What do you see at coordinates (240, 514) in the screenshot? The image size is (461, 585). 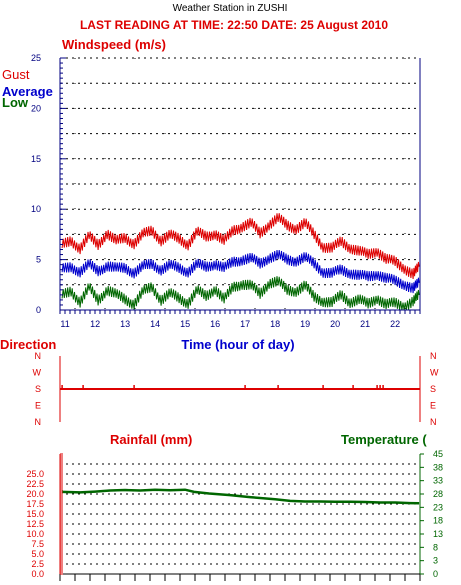 I see `rain-grid` at bounding box center [240, 514].